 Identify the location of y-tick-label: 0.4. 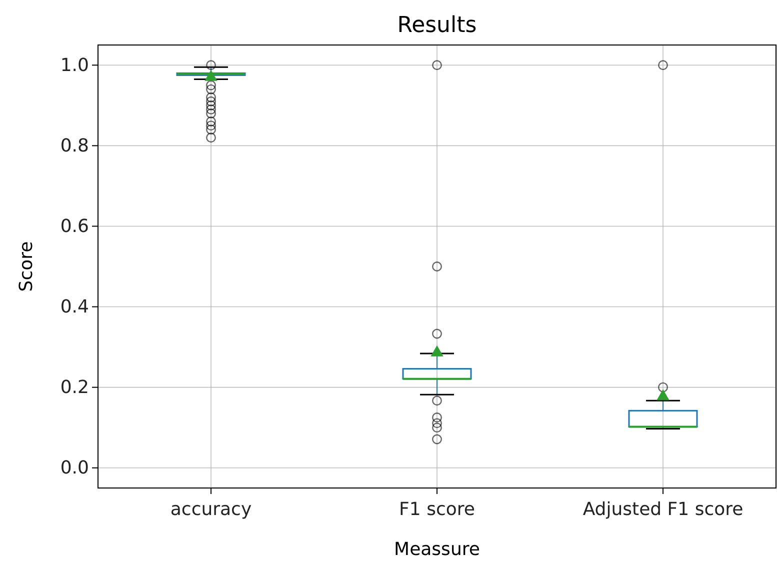
(74, 307).